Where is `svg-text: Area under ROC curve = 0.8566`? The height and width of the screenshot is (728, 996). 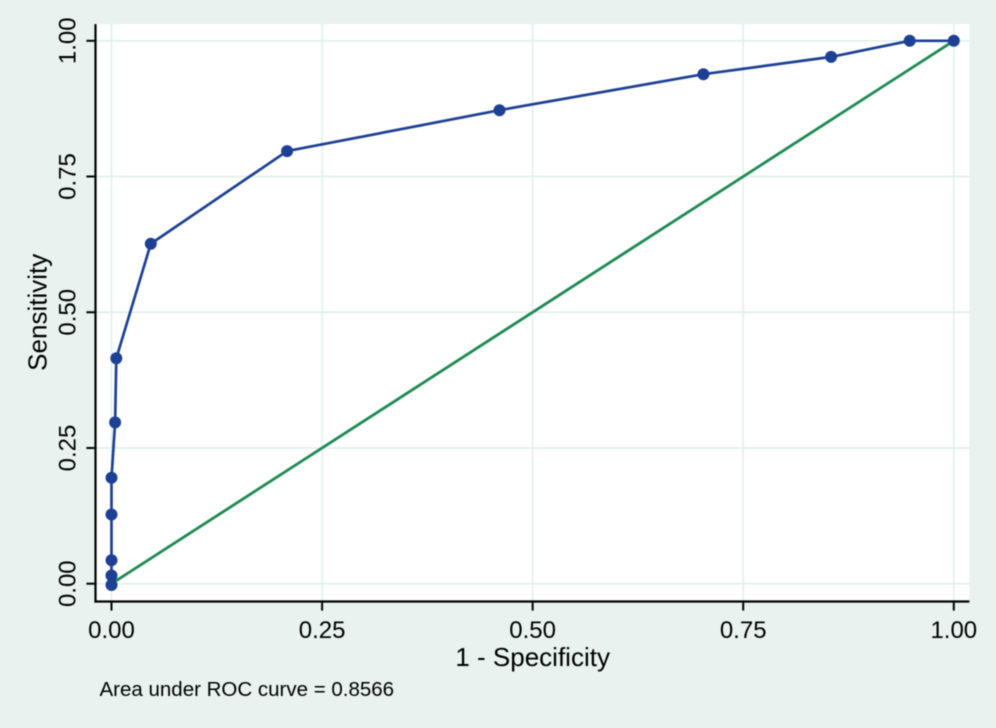 svg-text: Area under ROC curve = 0.8566 is located at coordinates (247, 689).